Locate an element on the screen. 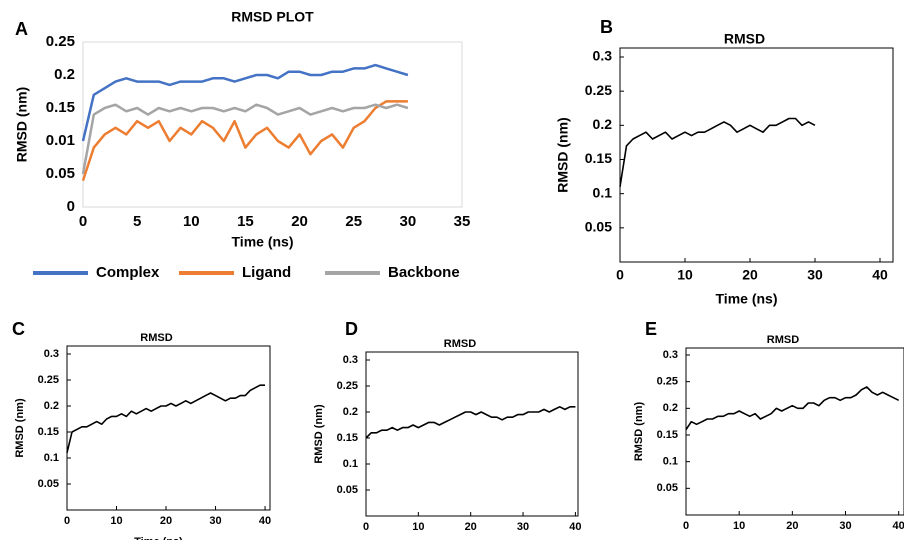 The height and width of the screenshot is (540, 904). legend-label: Complex is located at coordinates (128, 272).